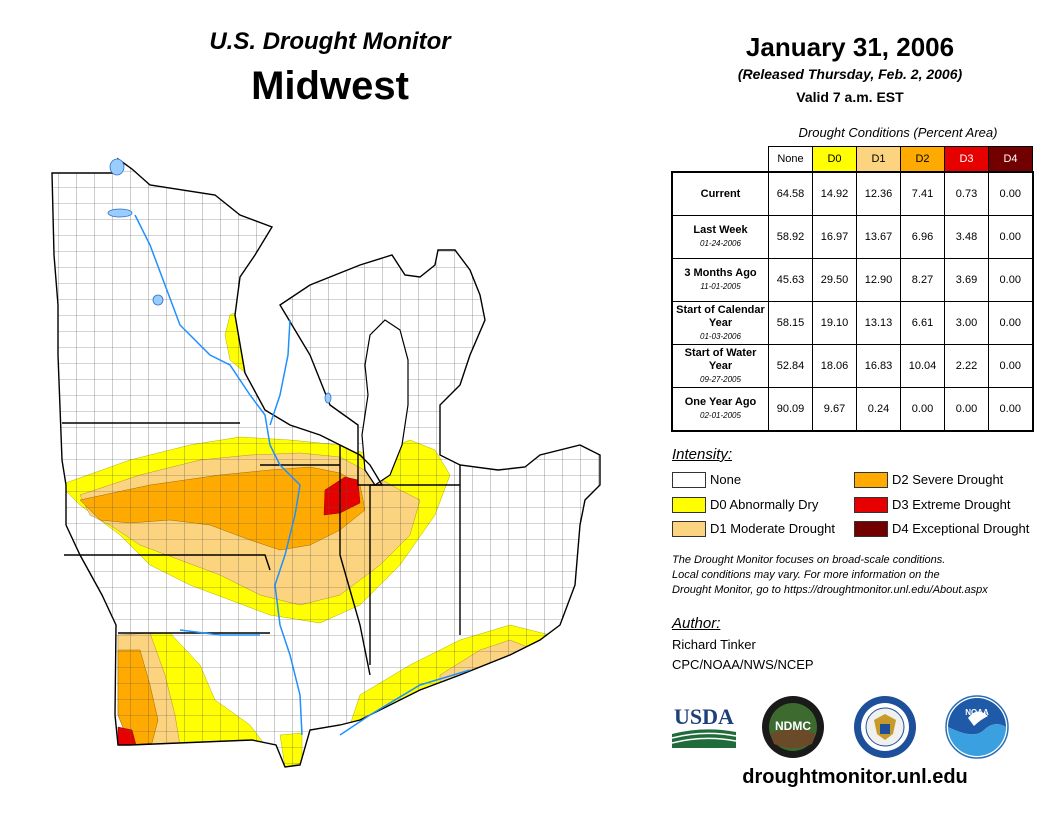  Describe the element at coordinates (790, 193) in the screenshot. I see `table-cell: 64.58` at that location.